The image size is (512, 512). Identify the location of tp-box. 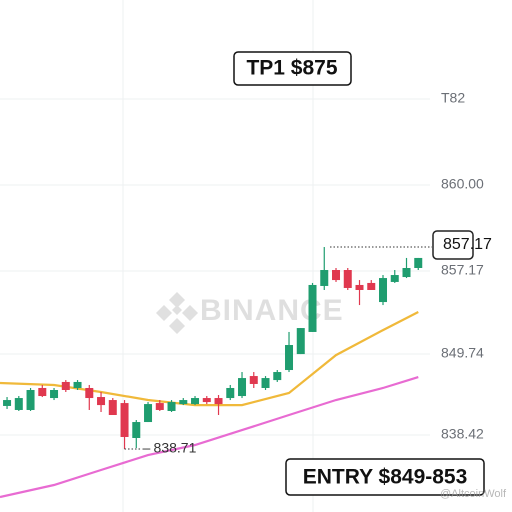
(292, 68).